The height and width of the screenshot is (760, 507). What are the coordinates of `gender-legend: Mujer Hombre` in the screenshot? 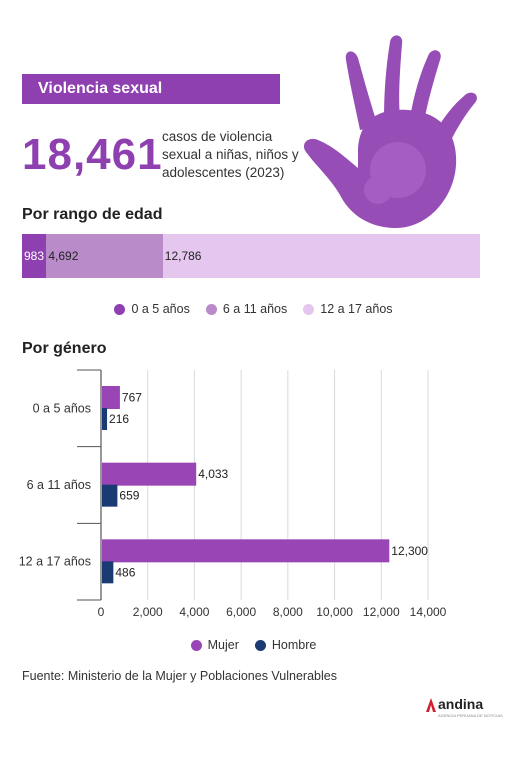 It's located at (253, 645).